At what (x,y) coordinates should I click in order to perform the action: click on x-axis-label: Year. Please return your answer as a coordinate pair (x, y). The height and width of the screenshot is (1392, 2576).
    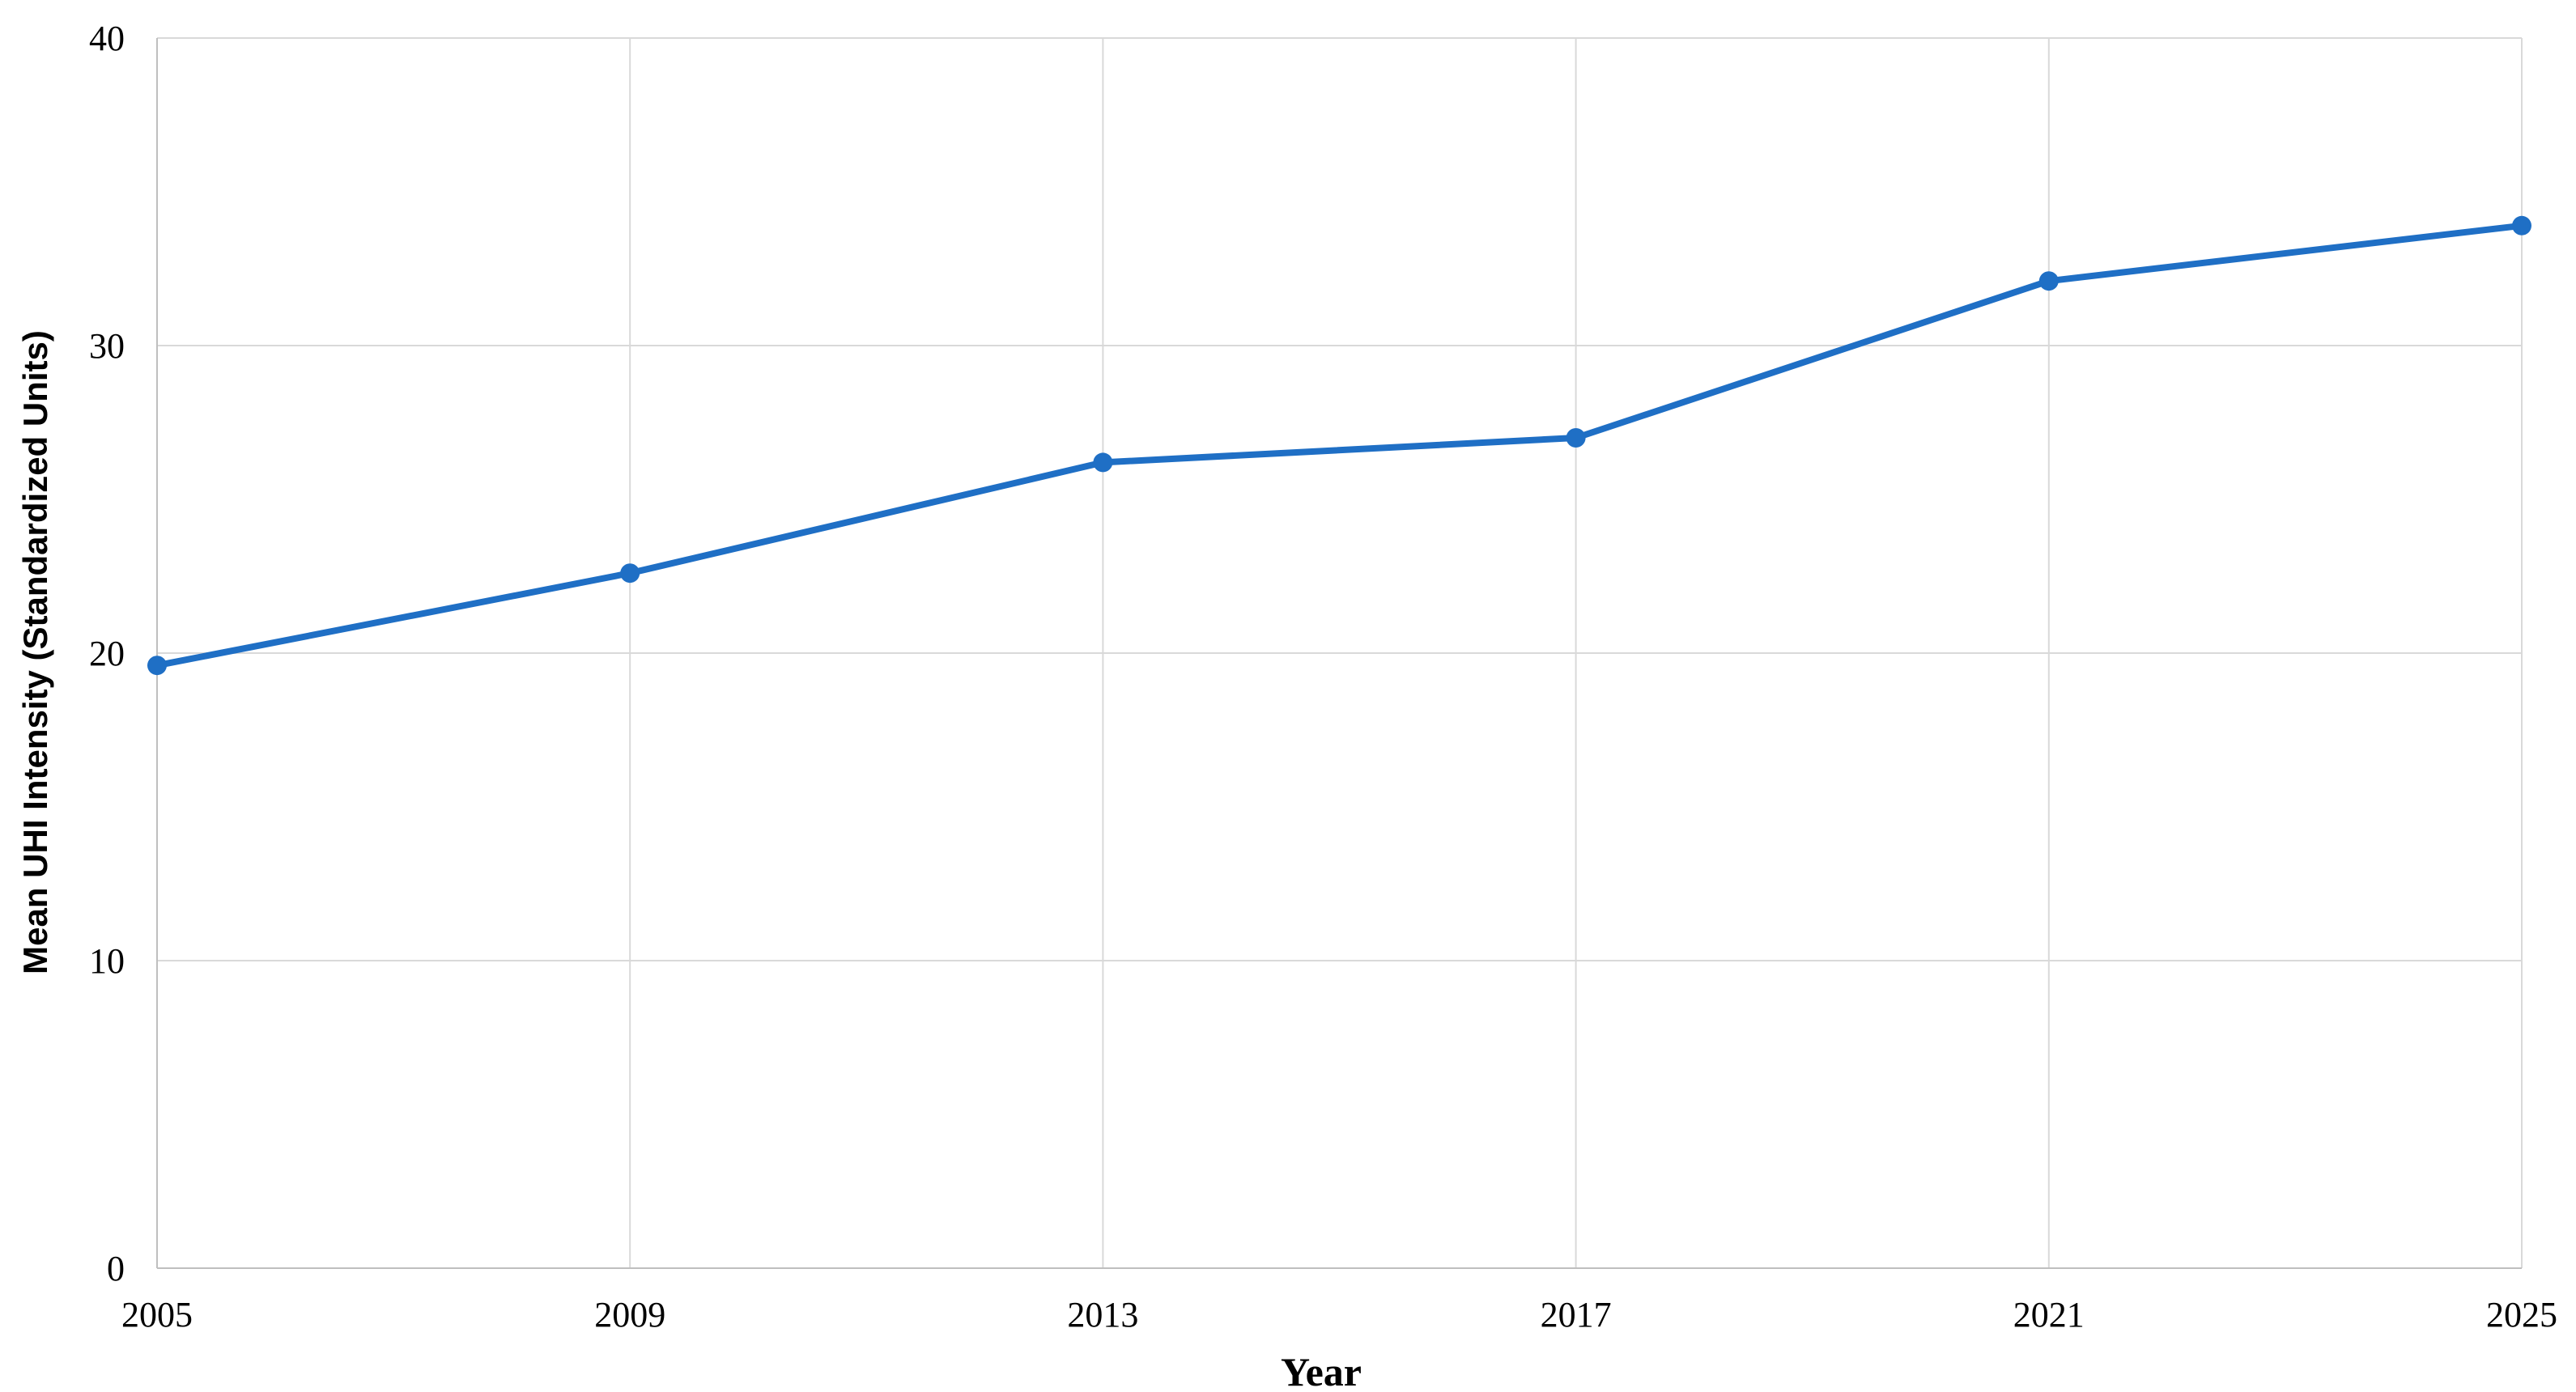
    Looking at the image, I should click on (1321, 1370).